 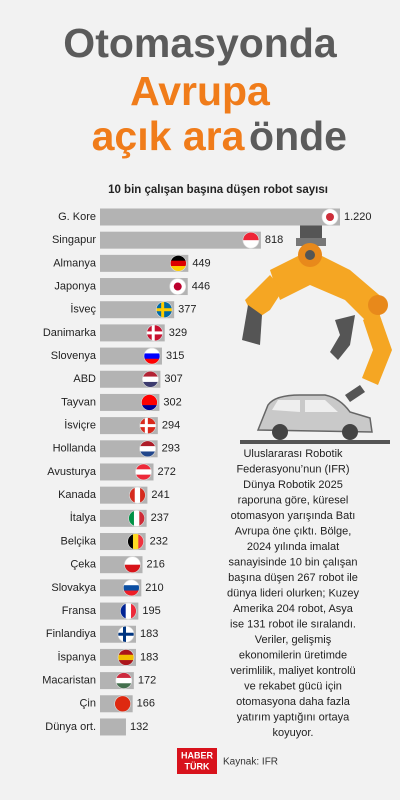 I want to click on flag-dot, so click(x=330, y=217).